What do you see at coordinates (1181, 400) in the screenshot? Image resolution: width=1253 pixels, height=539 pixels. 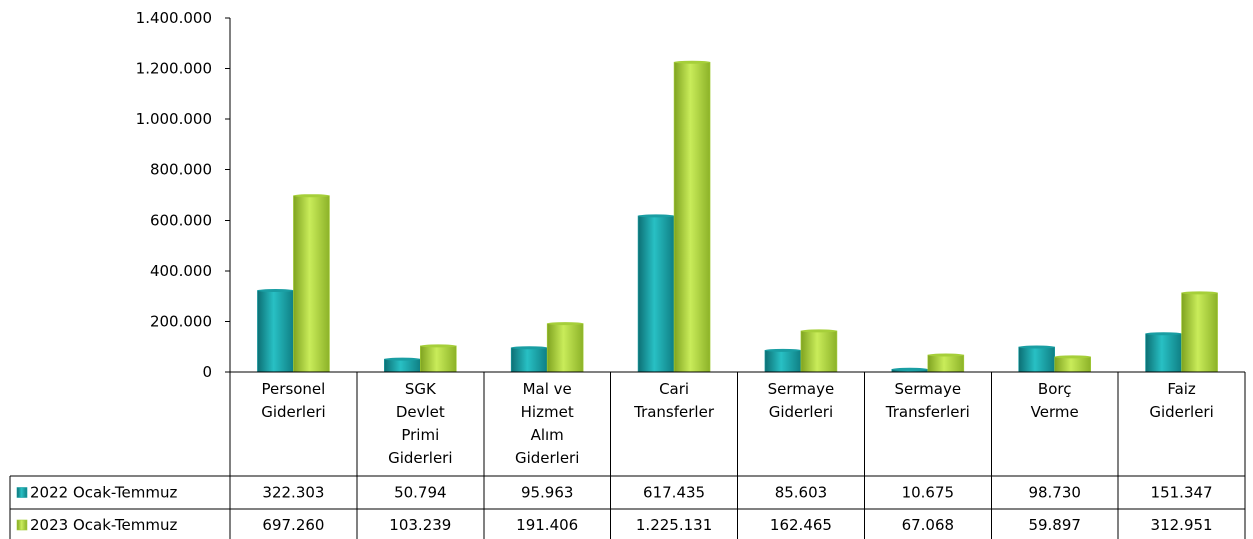 I see `category-label: Faiz Giderleri` at bounding box center [1181, 400].